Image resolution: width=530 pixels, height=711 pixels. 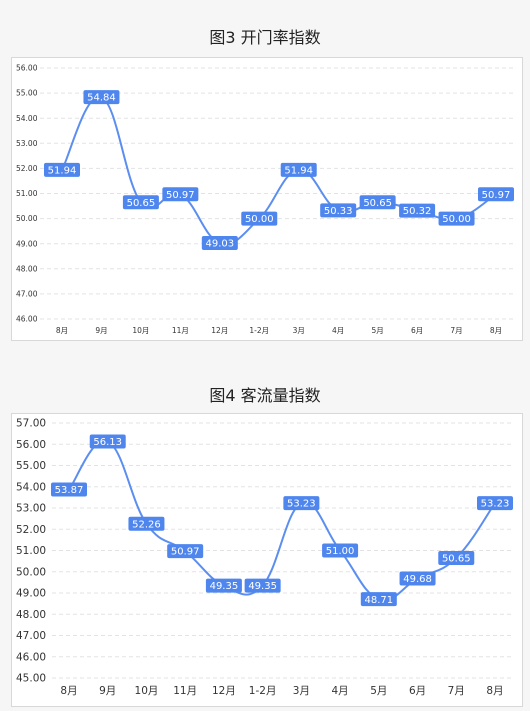 I want to click on data-label: 56.13, so click(x=107, y=442).